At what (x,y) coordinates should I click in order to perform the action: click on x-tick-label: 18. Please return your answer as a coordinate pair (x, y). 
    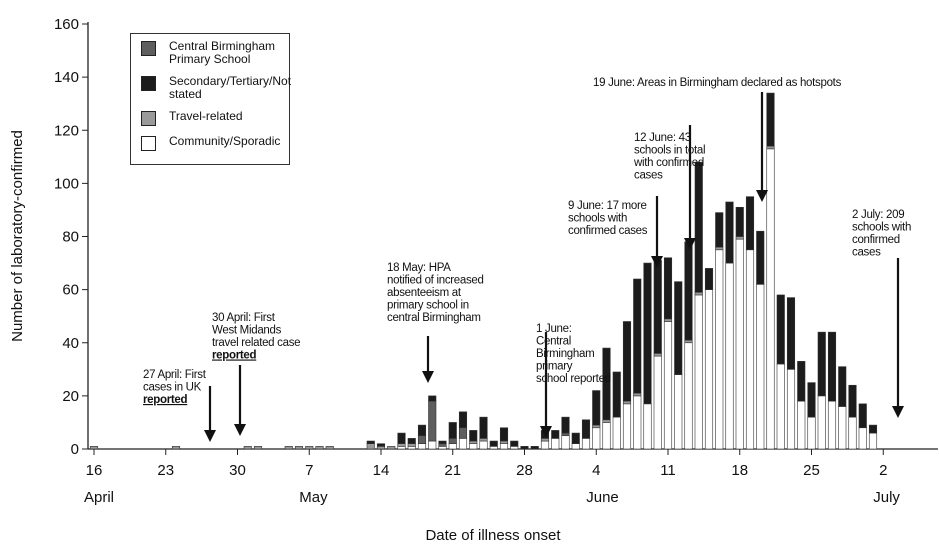
    Looking at the image, I should click on (739, 470).